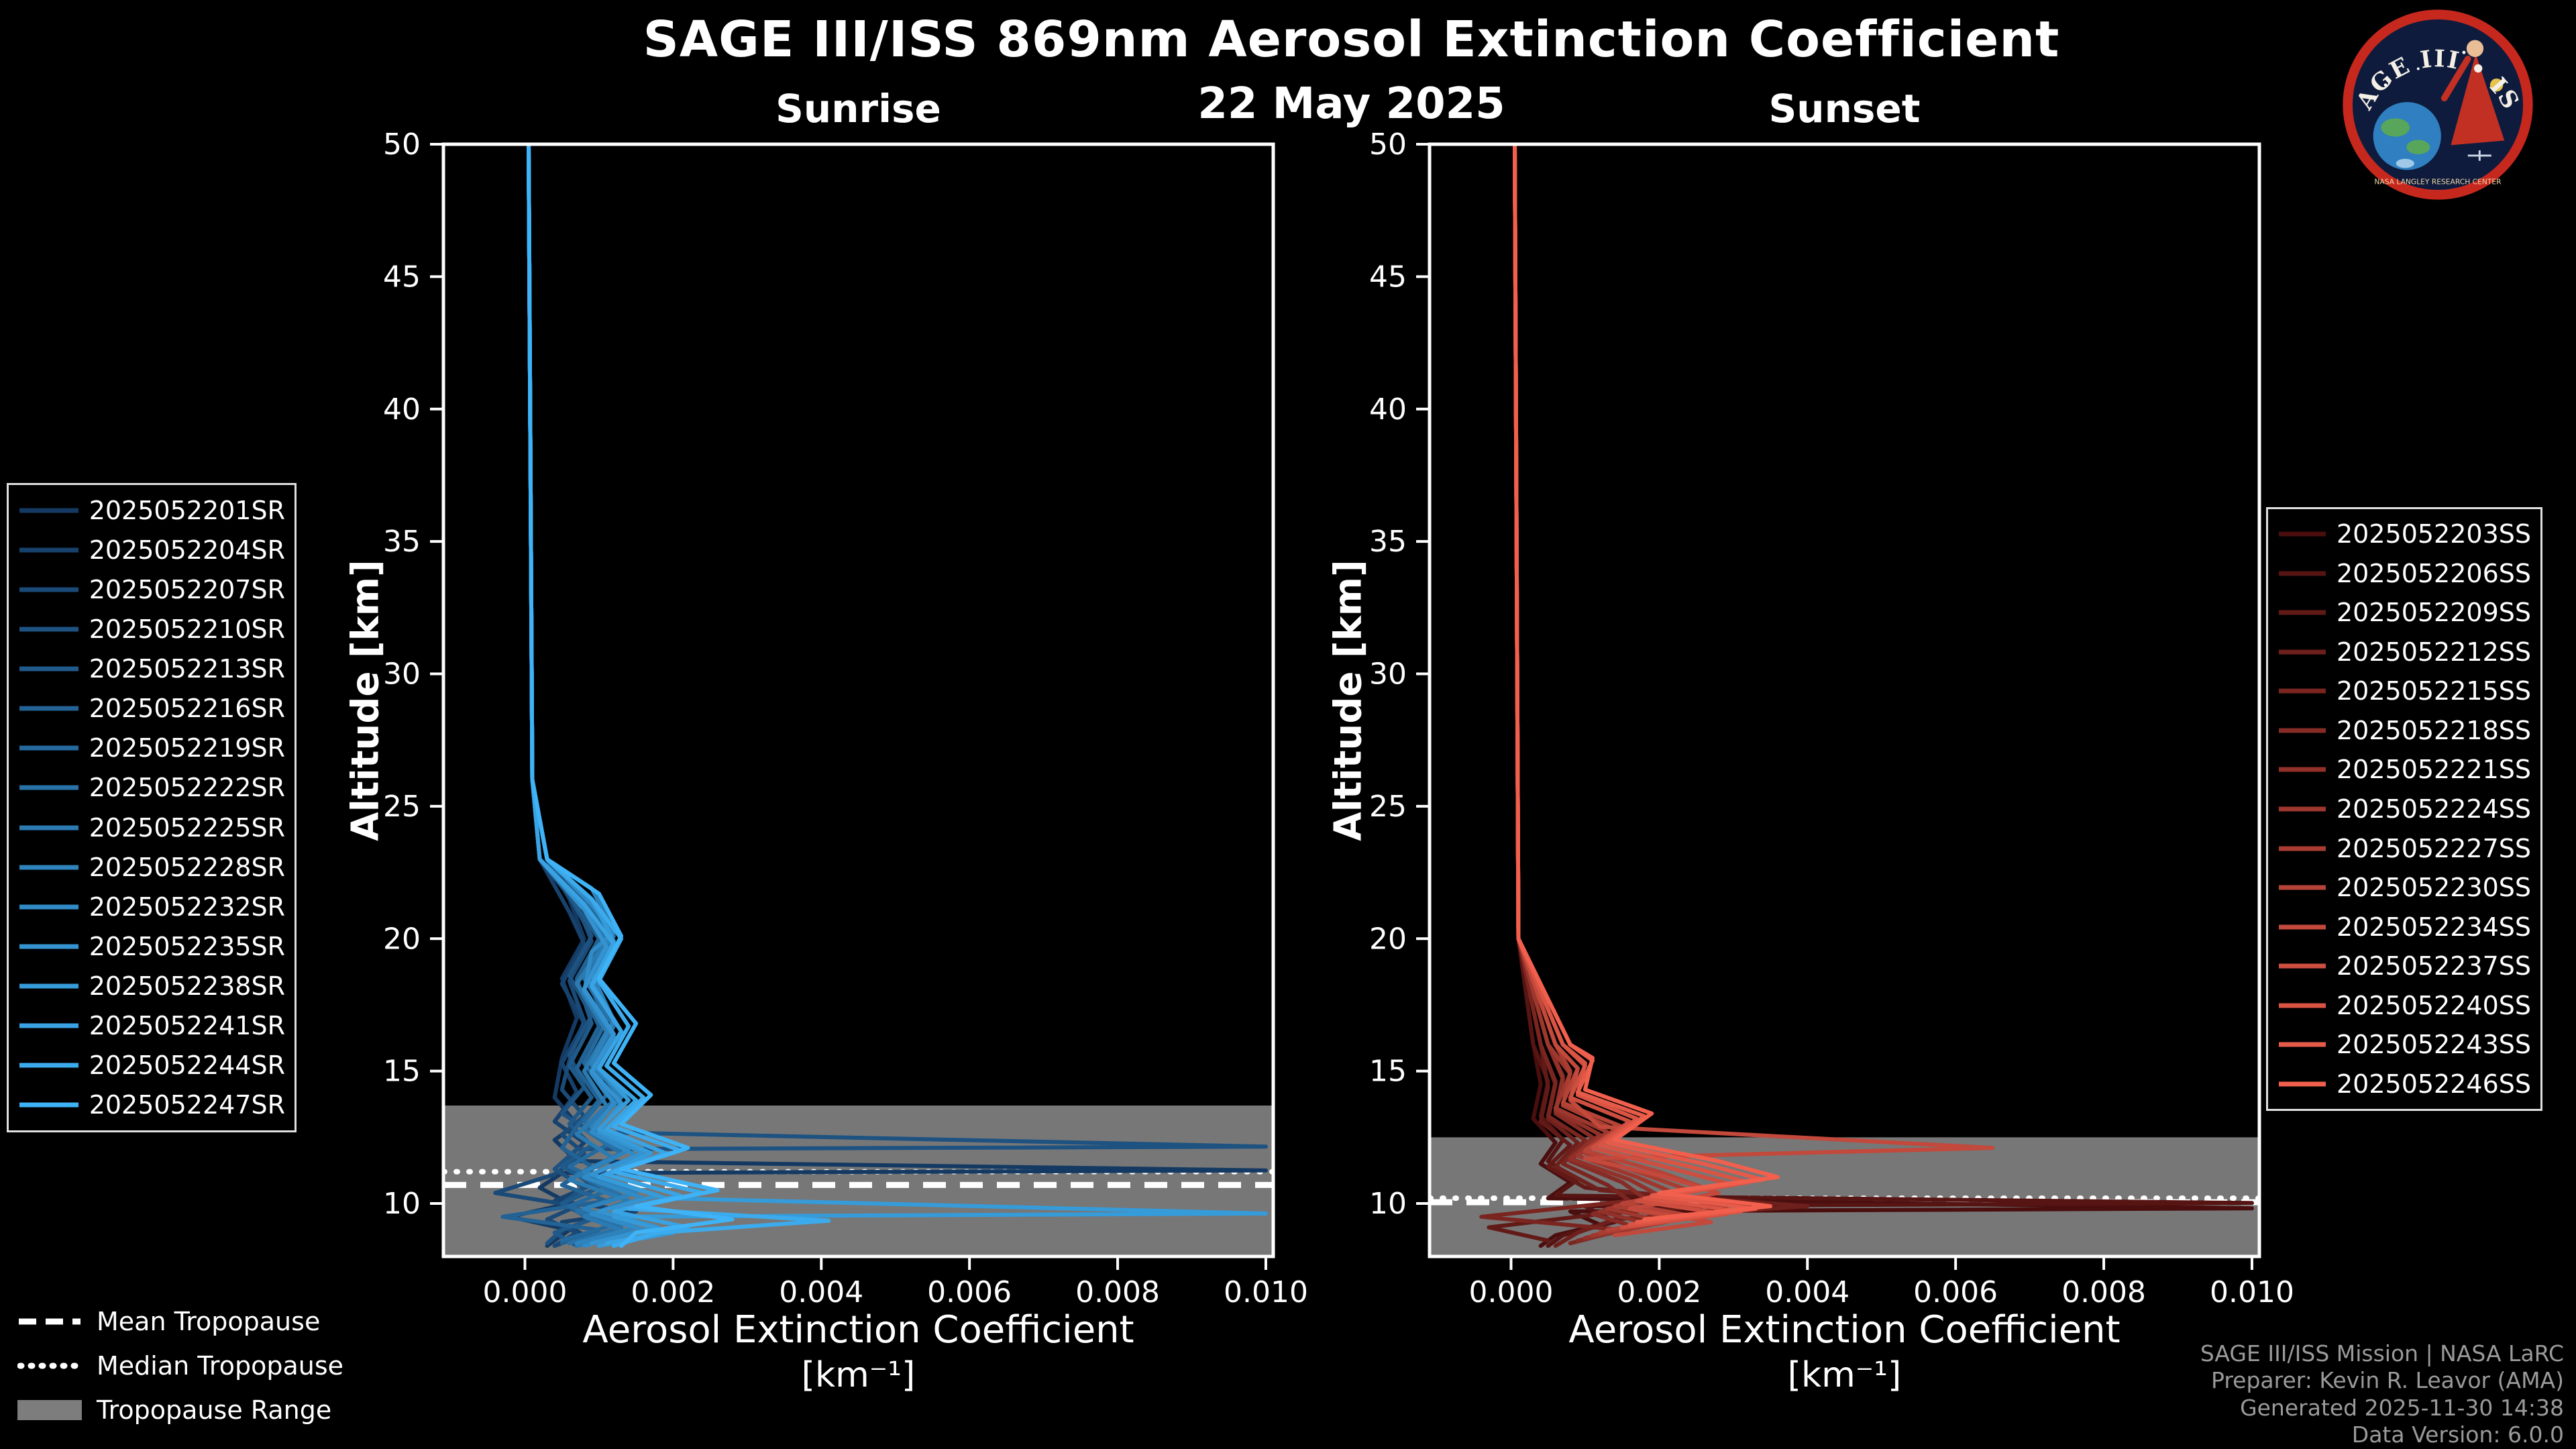 The image size is (2576, 1449). I want to click on credits-preparer: Preparer: Kevin R. Leavor (AMA), so click(2387, 1380).